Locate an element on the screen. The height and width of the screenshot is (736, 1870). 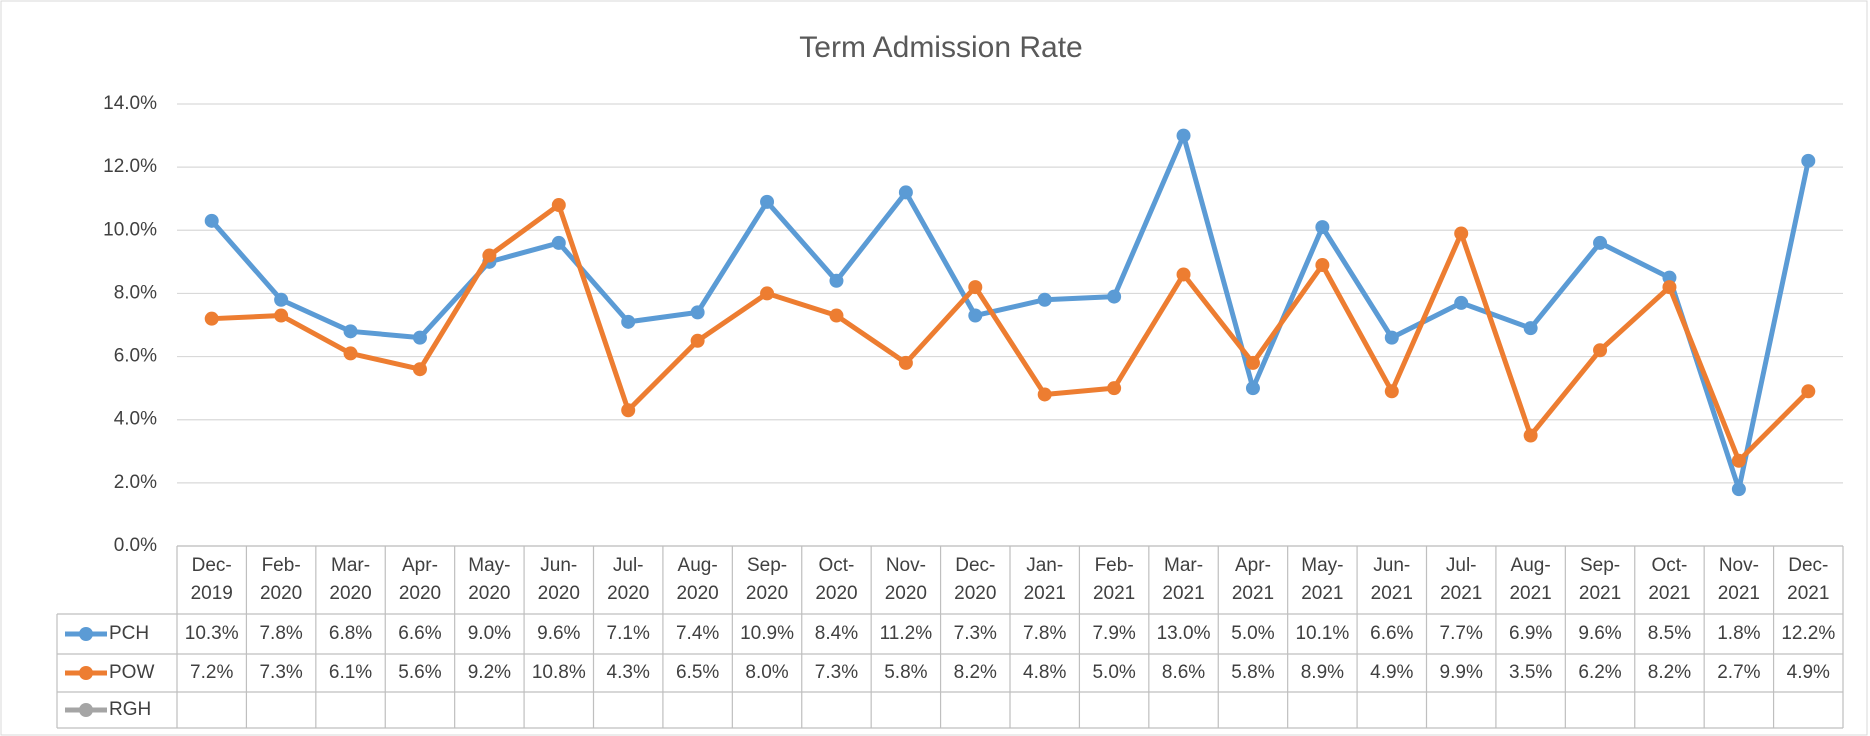
y-tick-label: 10.0% is located at coordinates (130, 229).